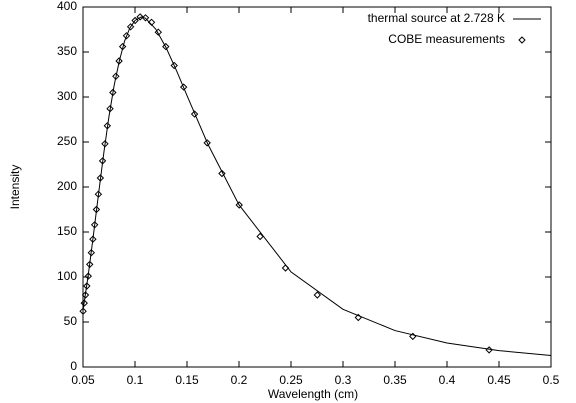 This screenshot has height=403, width=576. What do you see at coordinates (436, 18) in the screenshot?
I see `legend-label: thermal source at 2.728 K` at bounding box center [436, 18].